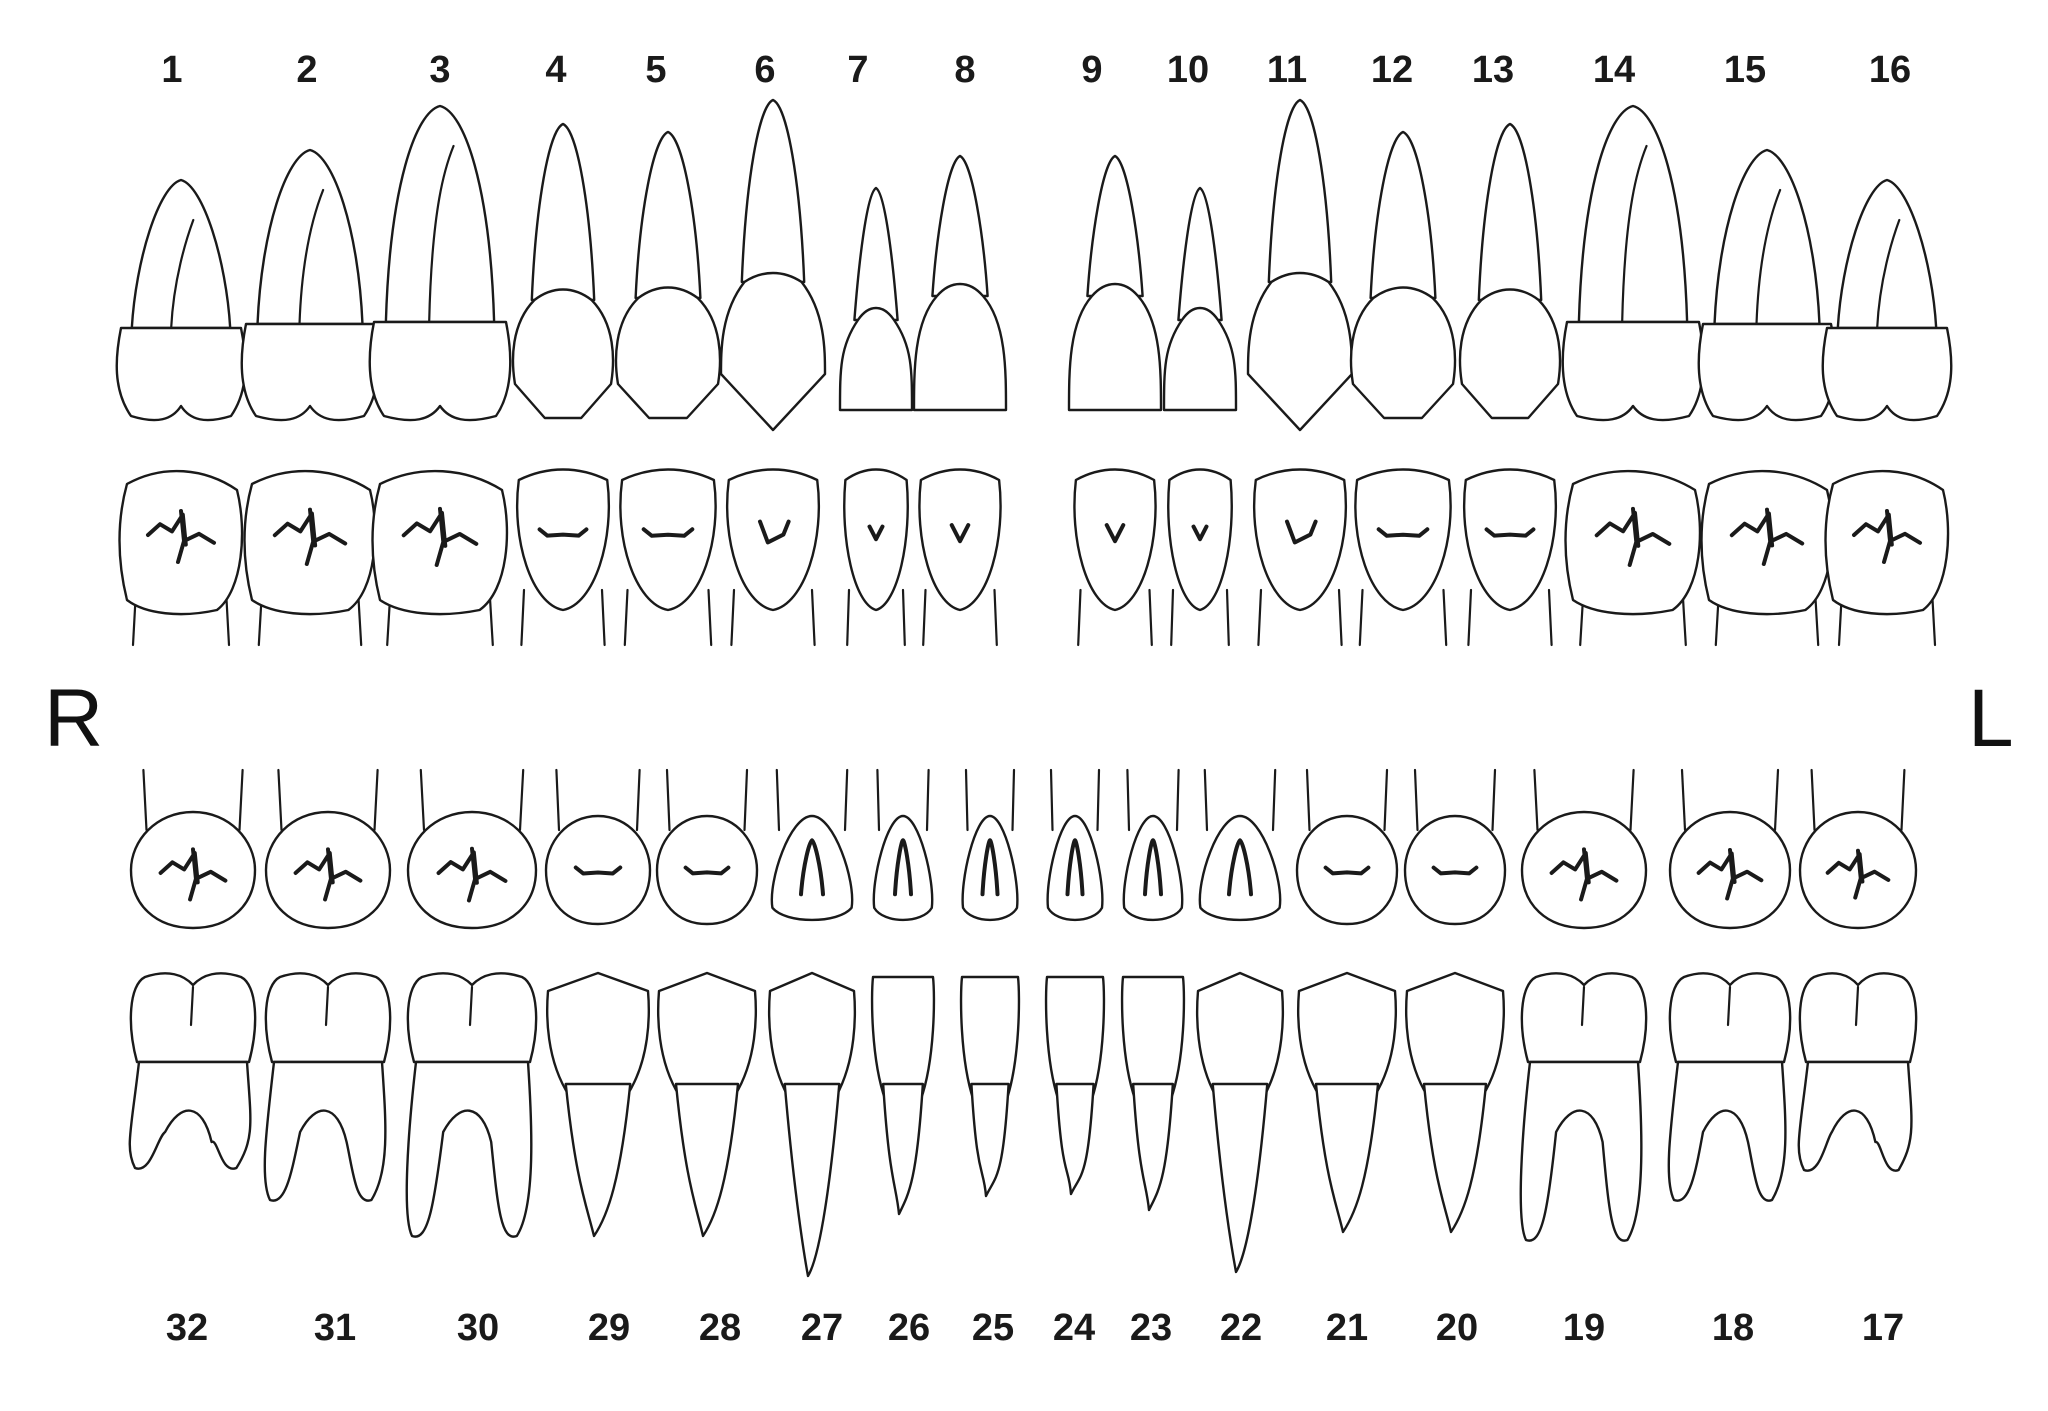 The height and width of the screenshot is (1411, 2048). I want to click on upper-tooth-7: 7, so click(876, 348).